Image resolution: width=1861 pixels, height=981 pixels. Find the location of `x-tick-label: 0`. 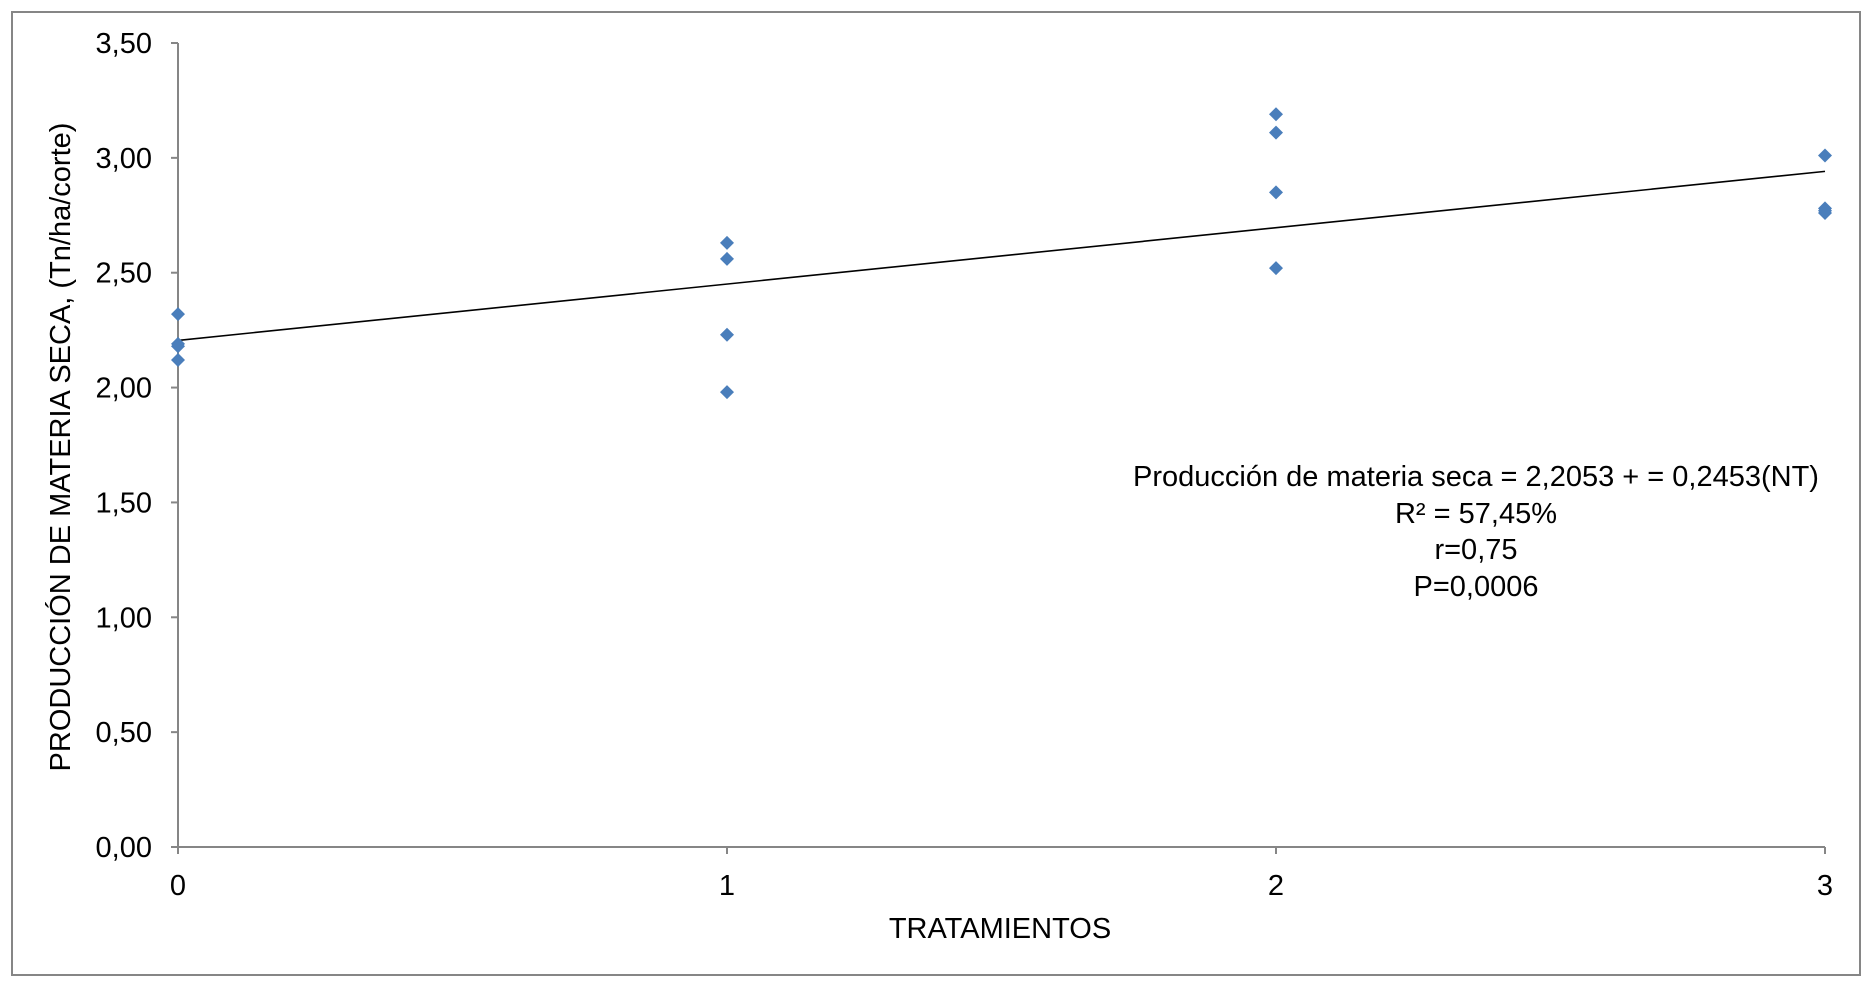

x-tick-label: 0 is located at coordinates (178, 886).